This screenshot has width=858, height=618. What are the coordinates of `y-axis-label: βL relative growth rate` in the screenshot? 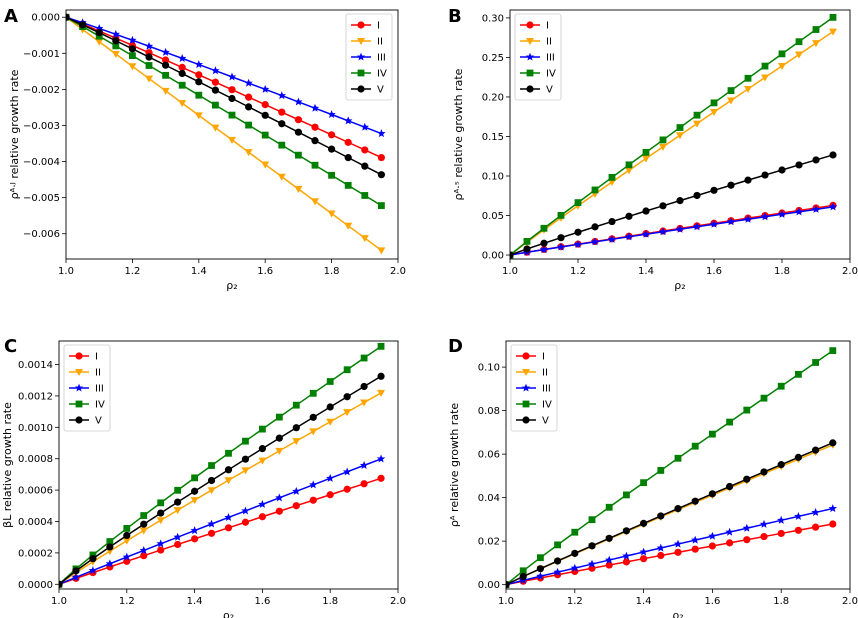 It's located at (7, 465).